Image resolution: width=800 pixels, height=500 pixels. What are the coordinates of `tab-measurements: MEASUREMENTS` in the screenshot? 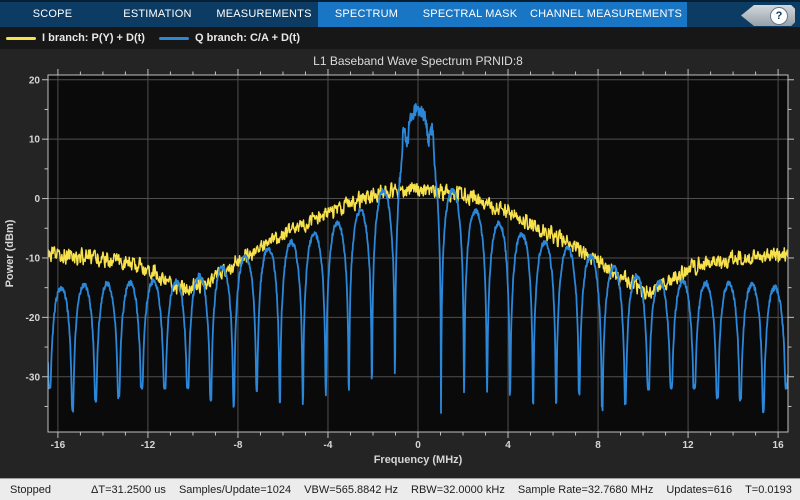 It's located at (264, 14).